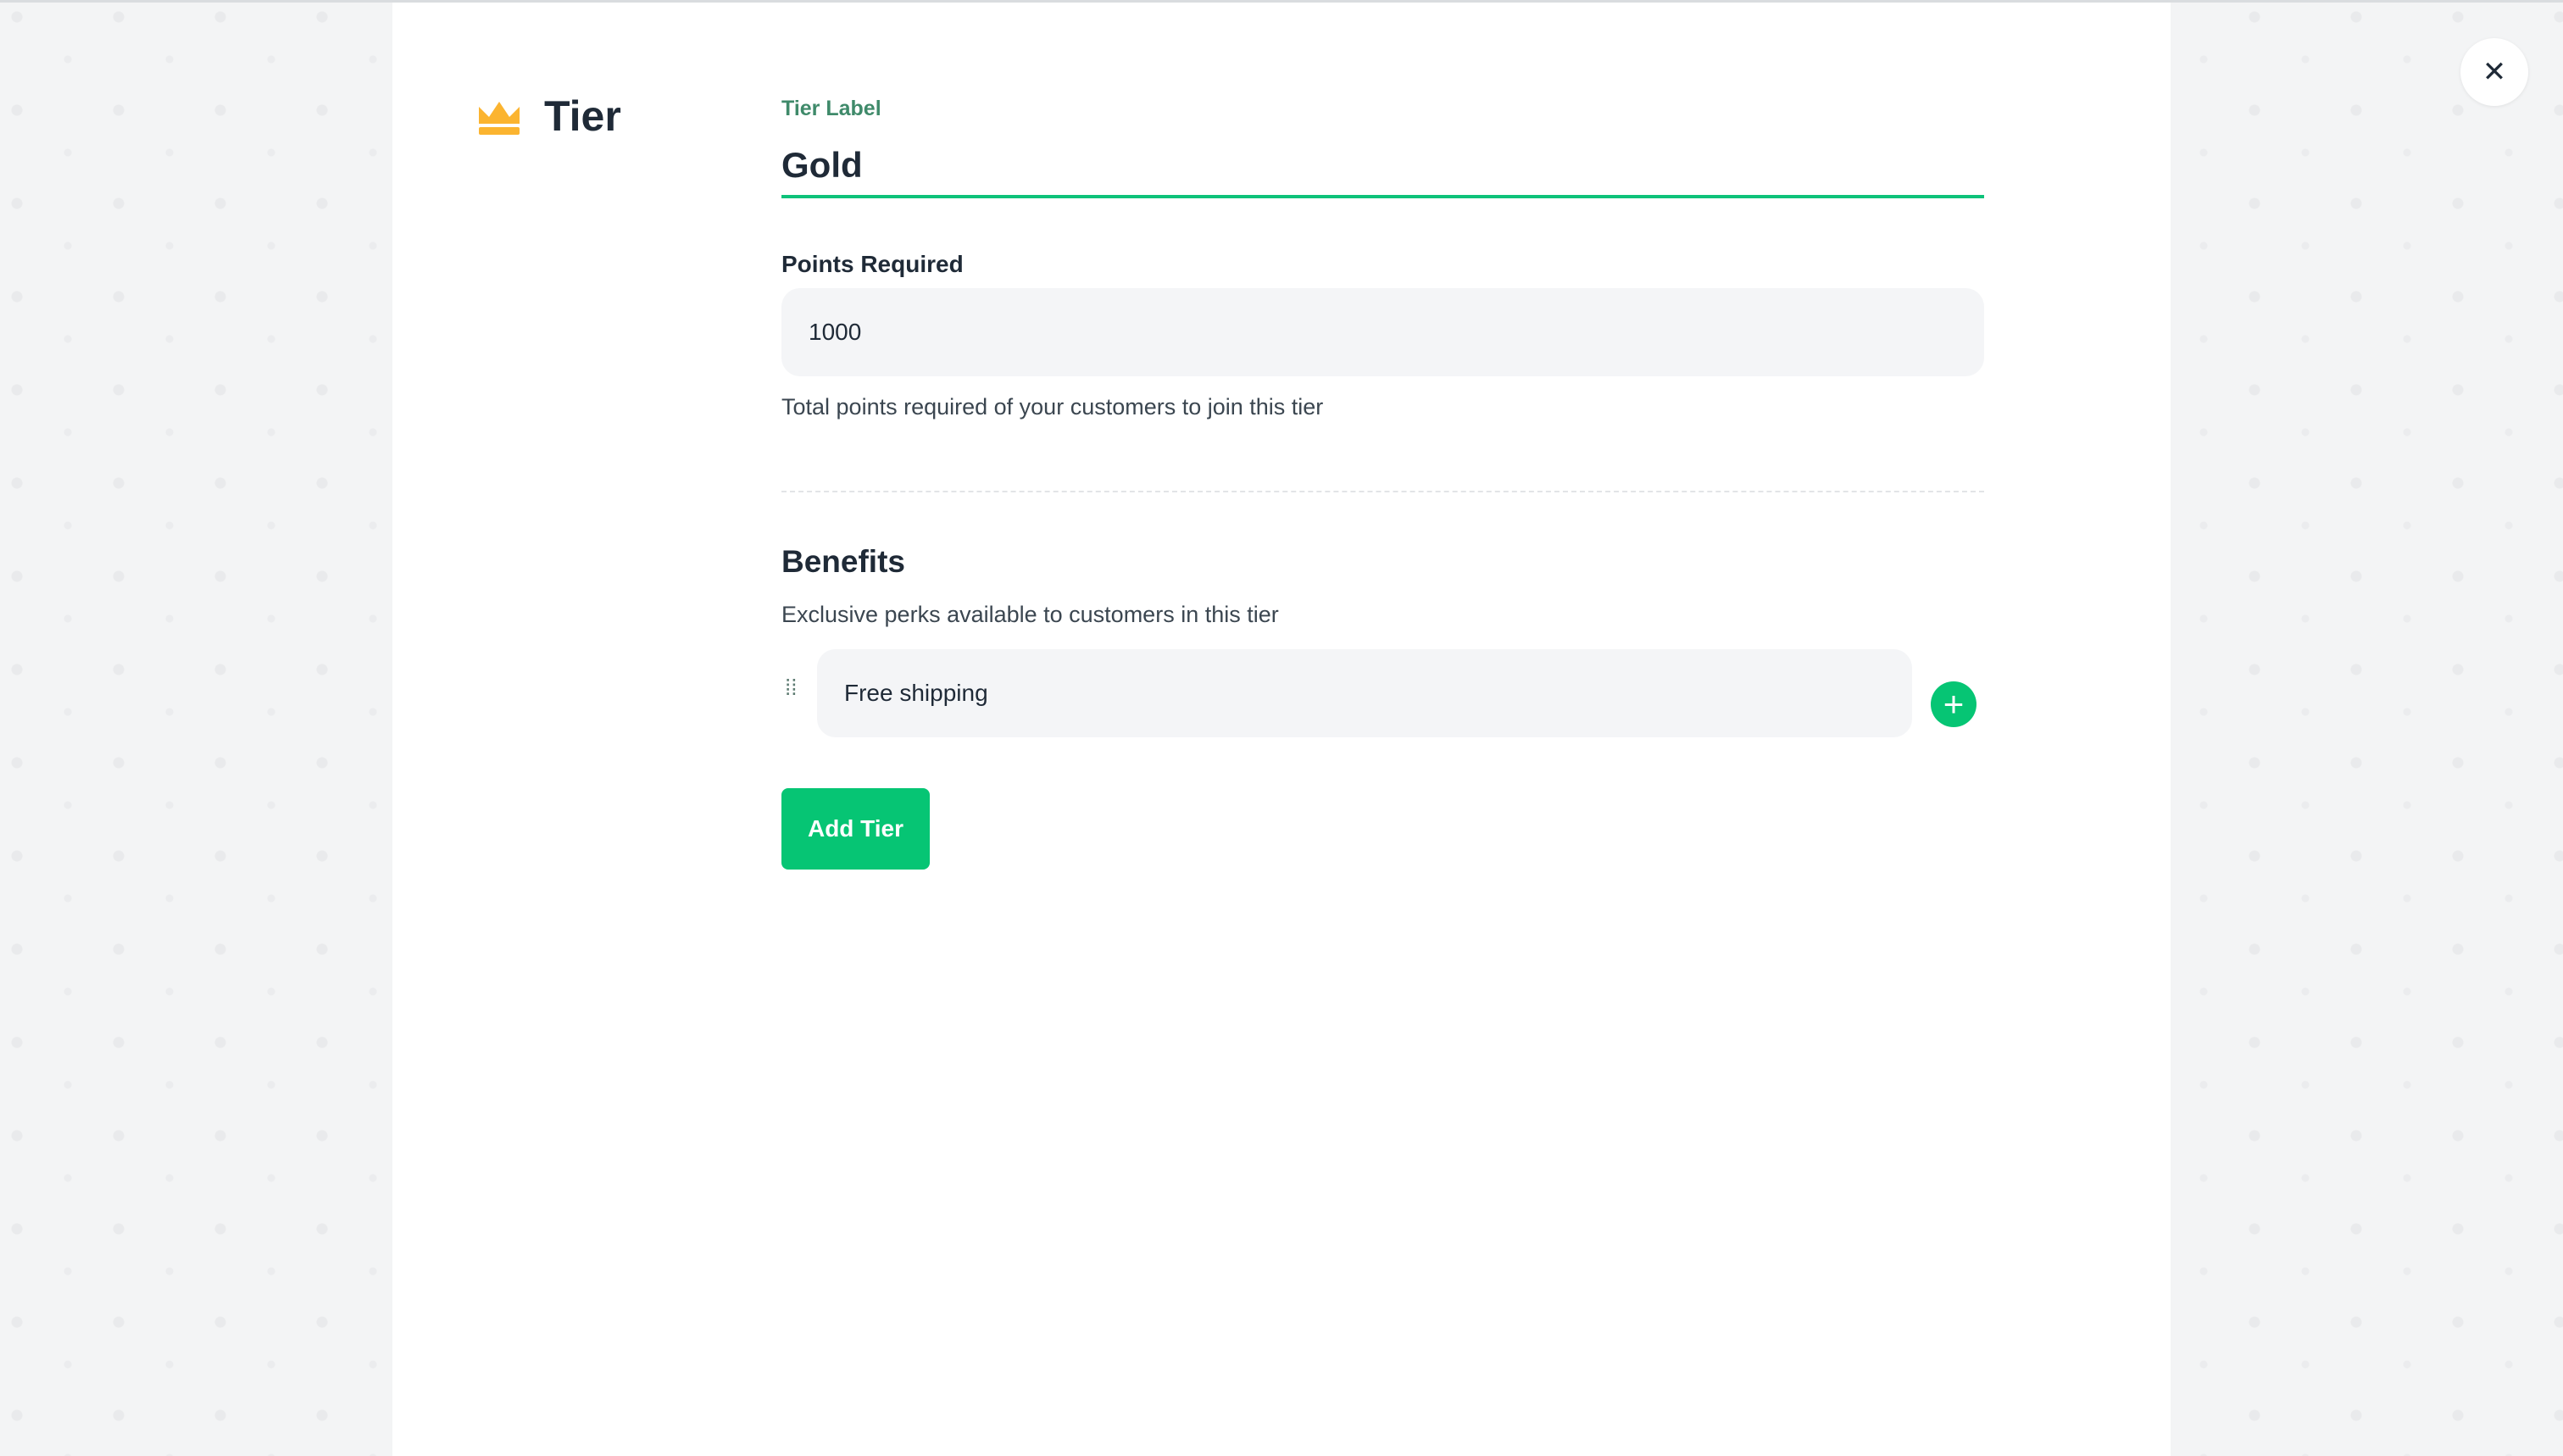 This screenshot has height=1456, width=2563. I want to click on benefit-input, so click(1364, 693).